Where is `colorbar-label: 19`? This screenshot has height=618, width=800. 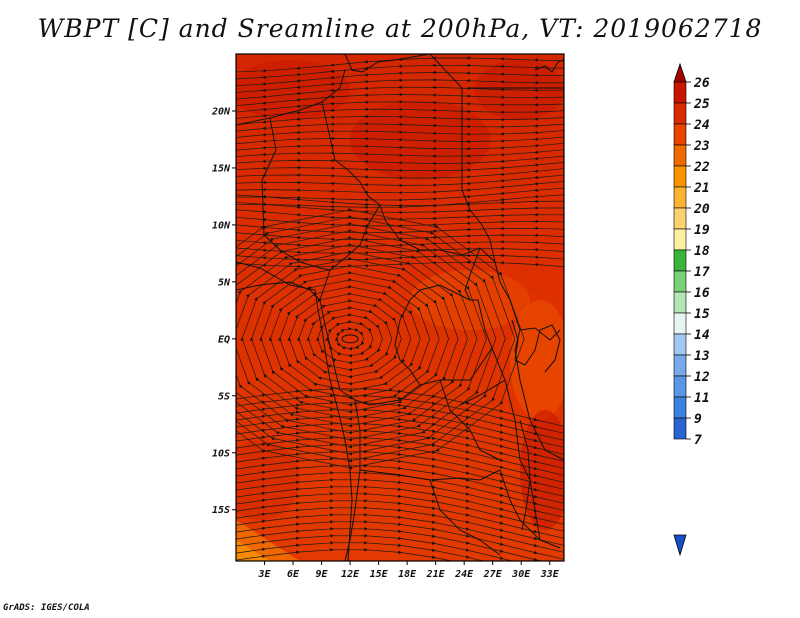
colorbar-label: 19 is located at coordinates (702, 230).